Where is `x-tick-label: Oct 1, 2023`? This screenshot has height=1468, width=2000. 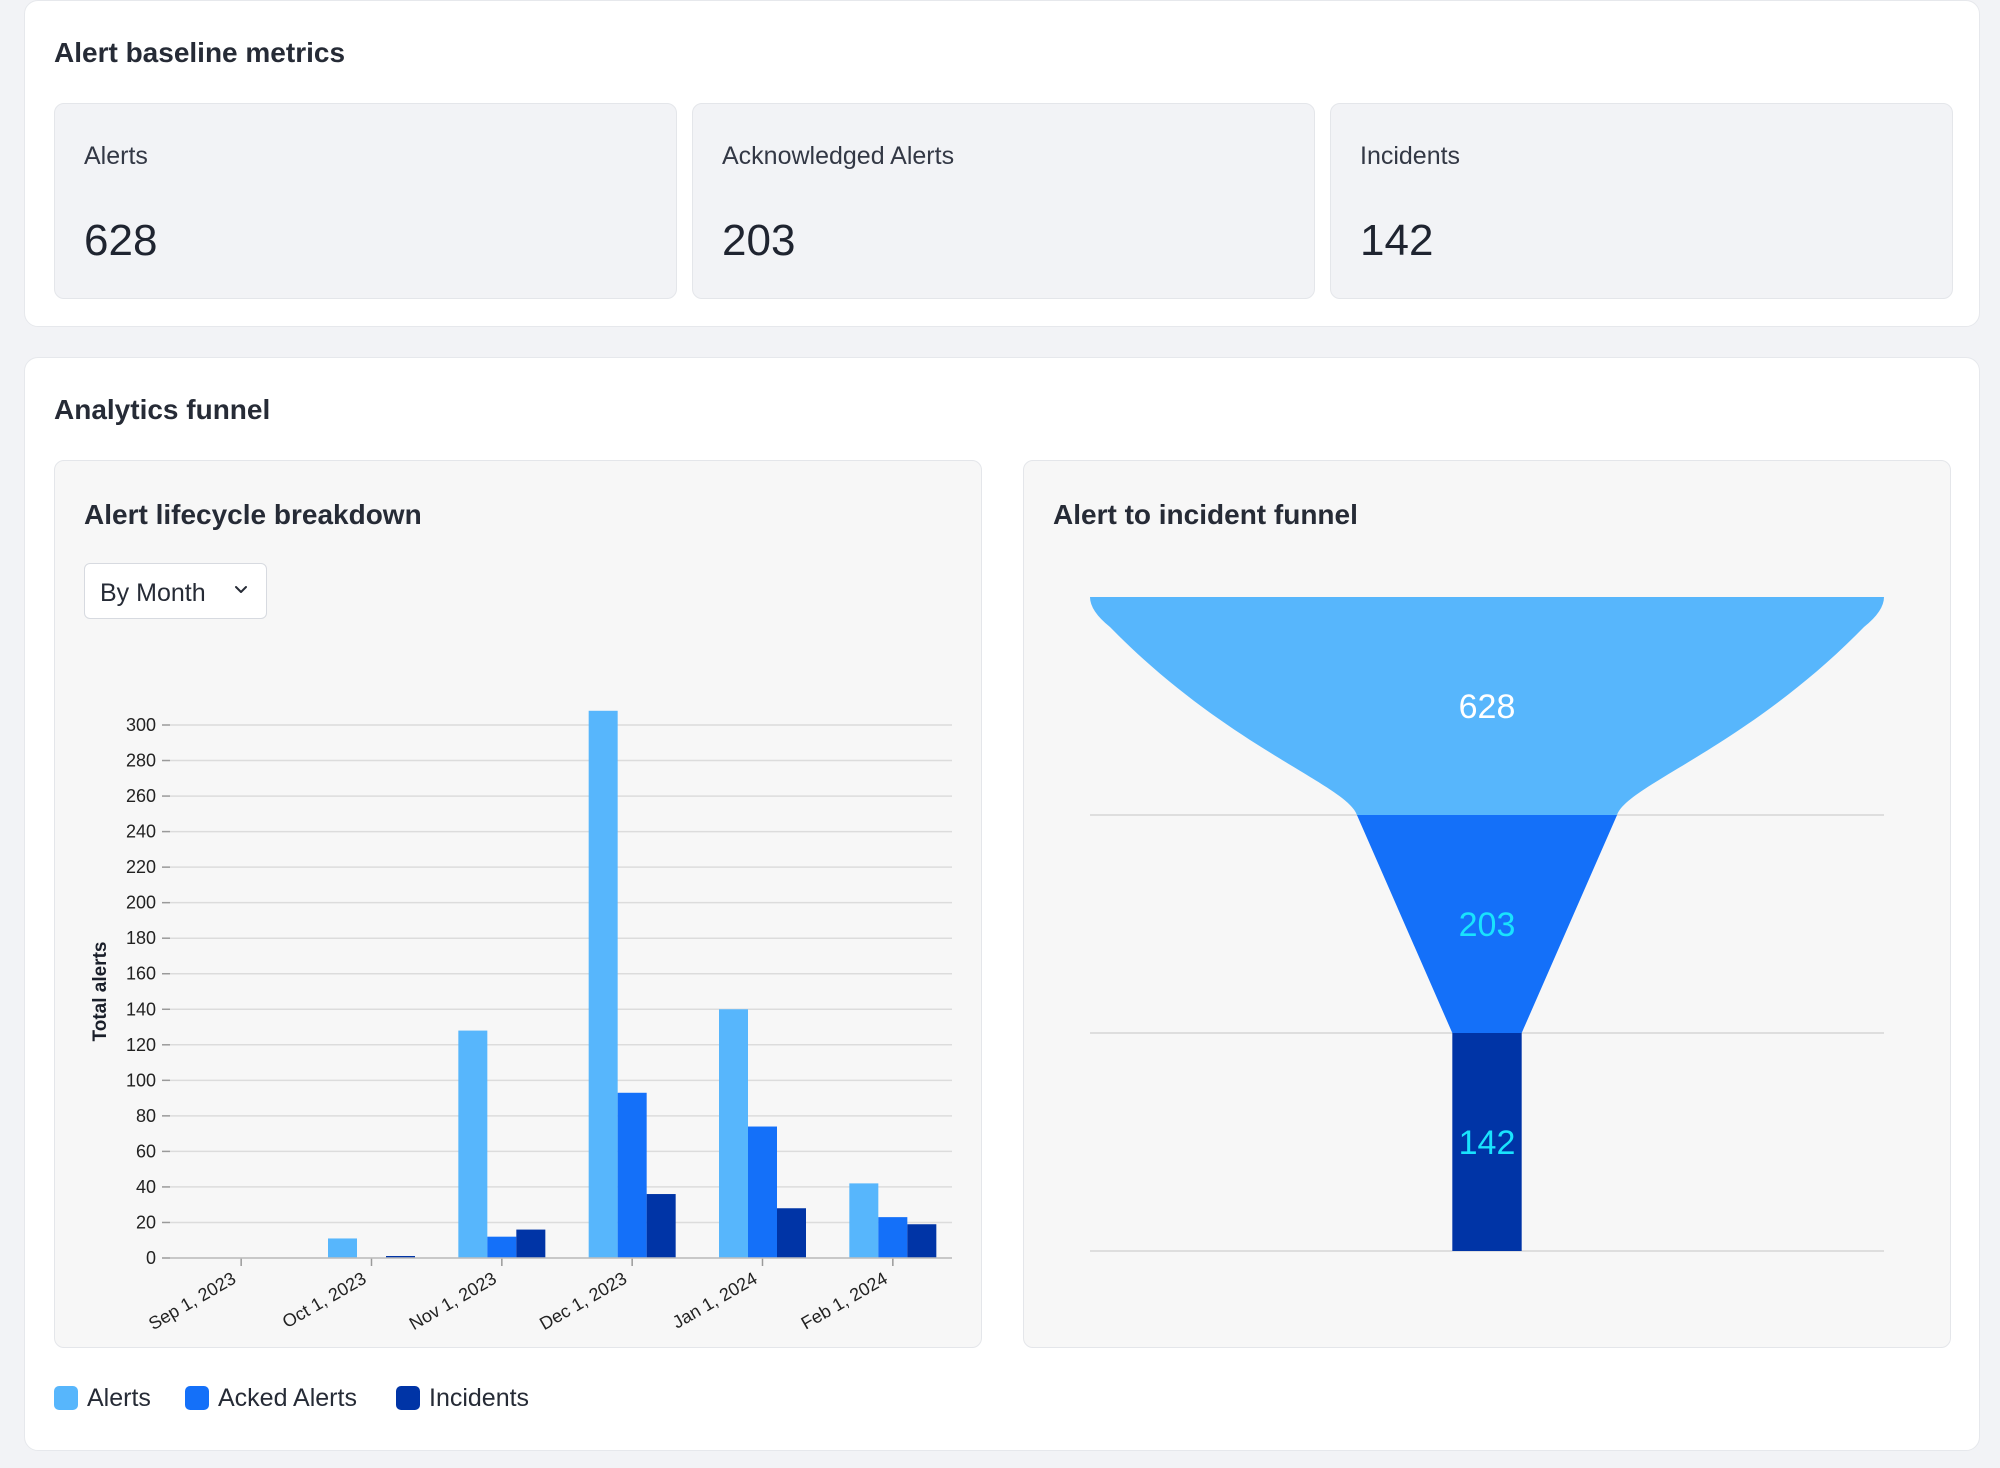 x-tick-label: Oct 1, 2023 is located at coordinates (324, 1300).